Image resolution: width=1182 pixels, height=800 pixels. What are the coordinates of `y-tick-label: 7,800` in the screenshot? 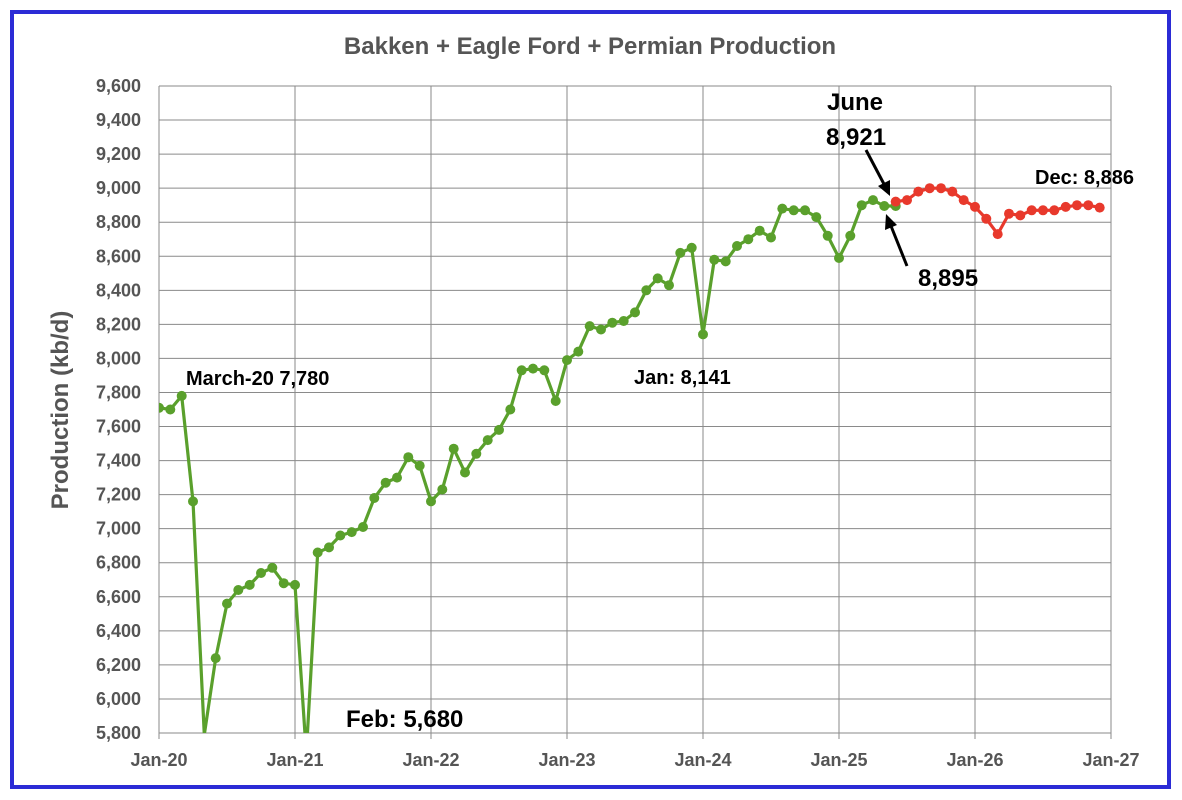 It's located at (118, 392).